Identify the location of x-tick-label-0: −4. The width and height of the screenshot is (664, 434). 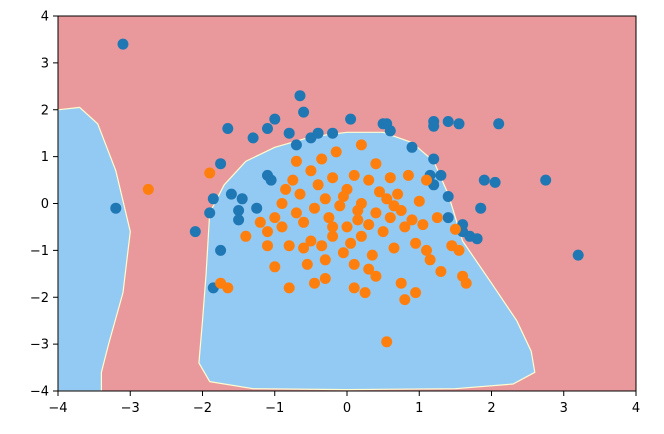
(57, 408).